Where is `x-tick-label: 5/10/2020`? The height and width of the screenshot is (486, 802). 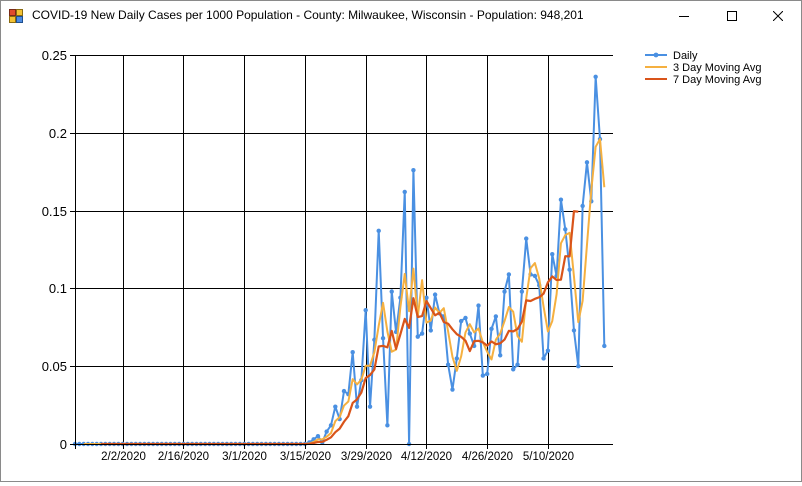 x-tick-label: 5/10/2020 is located at coordinates (548, 457).